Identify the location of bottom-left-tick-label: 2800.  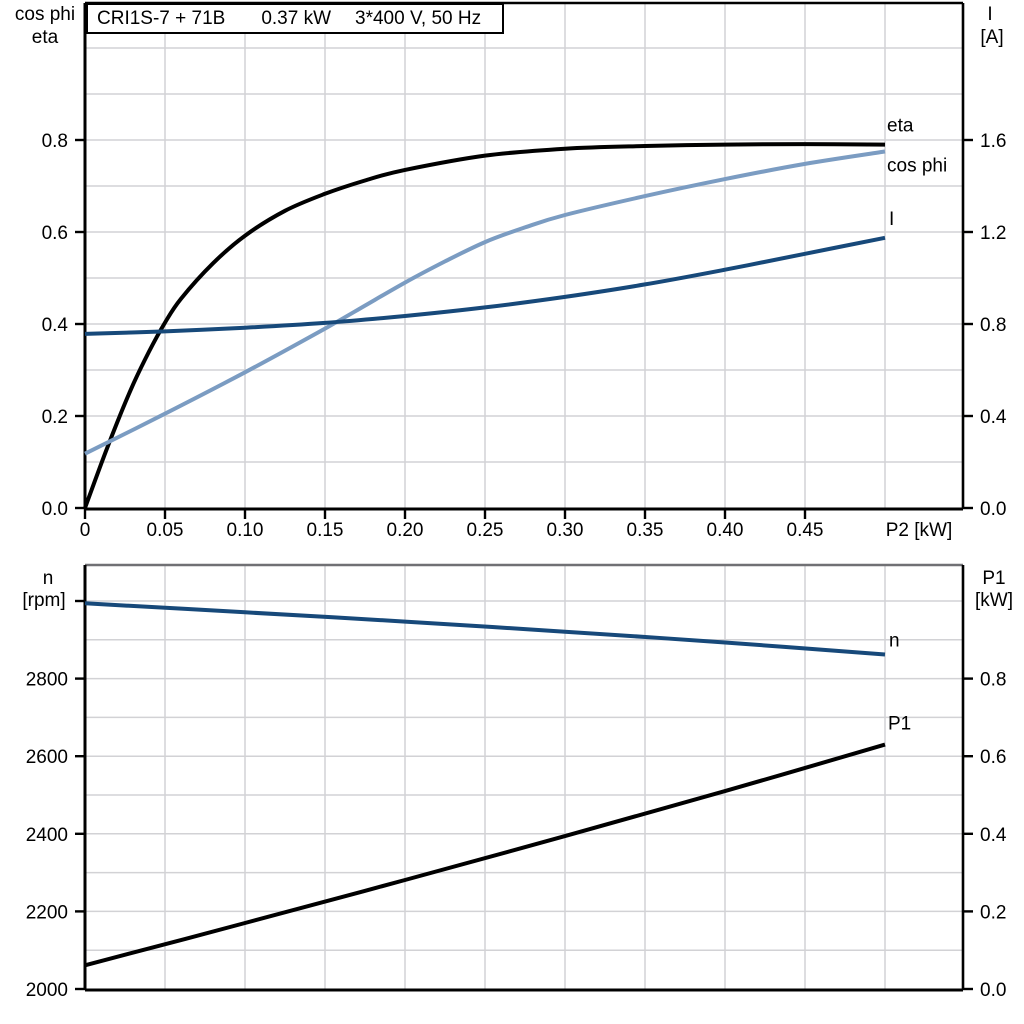
(47, 680).